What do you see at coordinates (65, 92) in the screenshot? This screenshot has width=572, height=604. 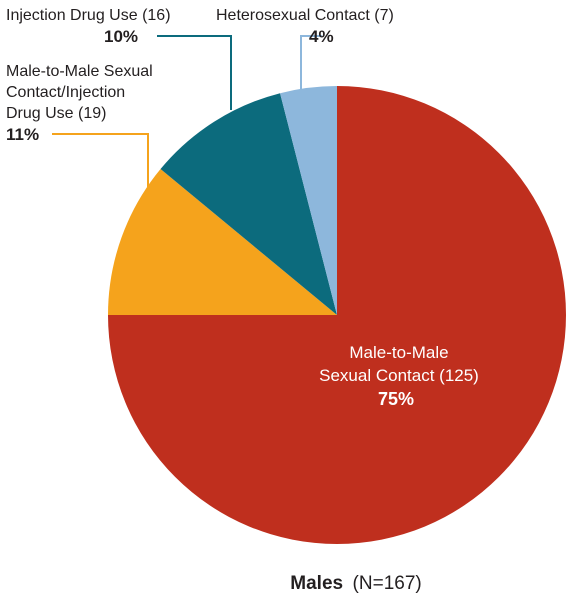 I see `label-mmidu-line-1: Contact/Injection` at bounding box center [65, 92].